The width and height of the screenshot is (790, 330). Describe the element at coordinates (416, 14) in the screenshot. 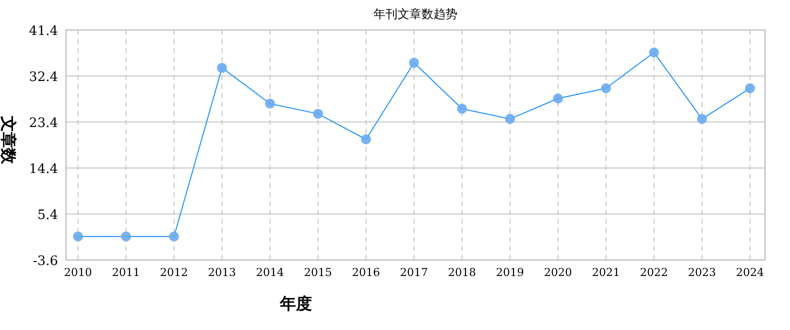

I see `chart-title: 年刊文章数趋势` at that location.